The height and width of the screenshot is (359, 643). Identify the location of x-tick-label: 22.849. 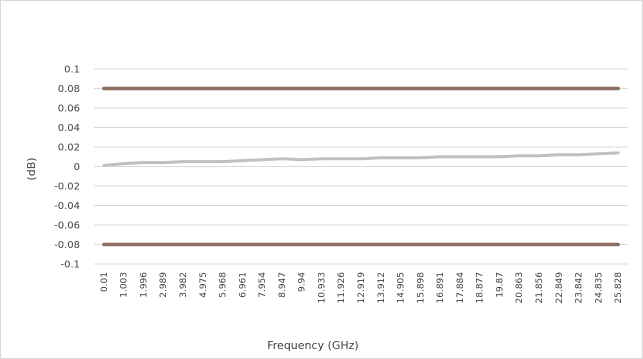
(560, 288).